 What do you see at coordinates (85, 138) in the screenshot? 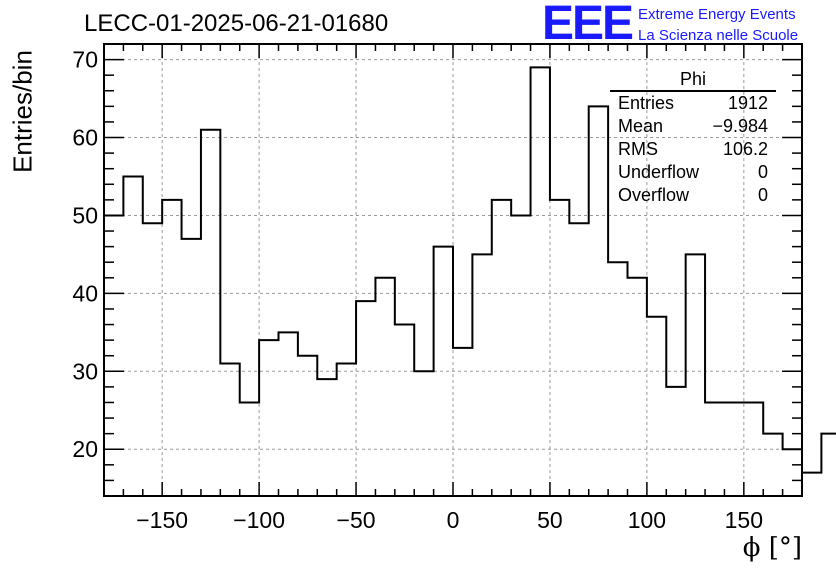
I see `y-tick-label: 60` at bounding box center [85, 138].